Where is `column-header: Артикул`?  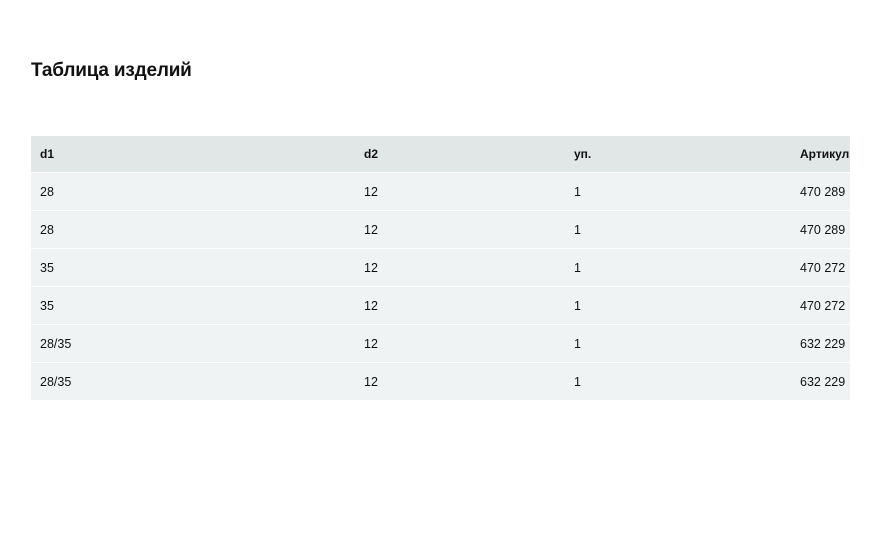 column-header: Артикул is located at coordinates (820, 154).